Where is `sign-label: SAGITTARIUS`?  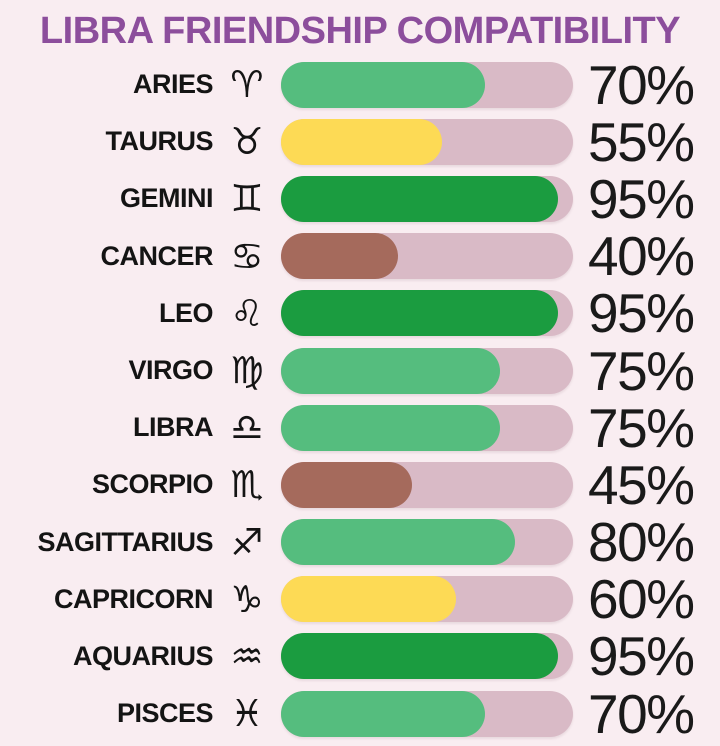 sign-label: SAGITTARIUS is located at coordinates (125, 541).